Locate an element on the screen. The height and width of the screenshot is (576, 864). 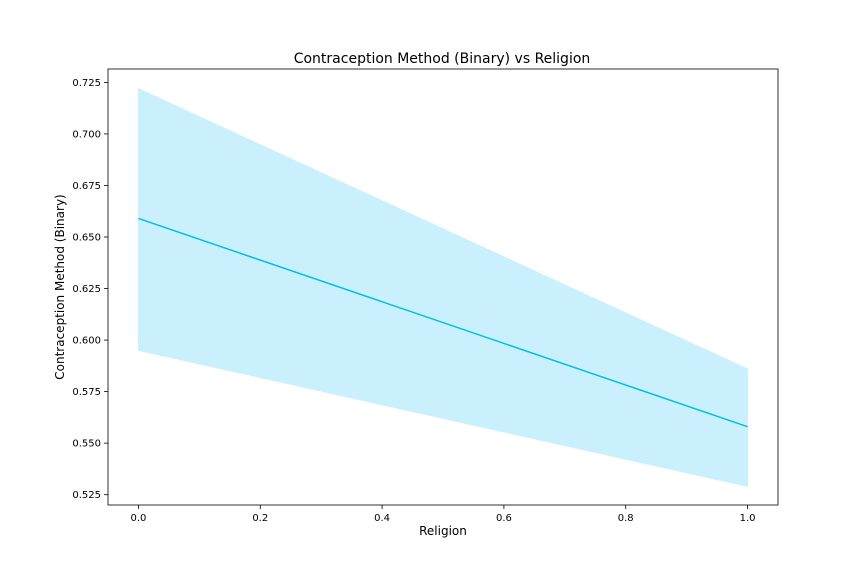
x-tick-label: 0.6 is located at coordinates (504, 518).